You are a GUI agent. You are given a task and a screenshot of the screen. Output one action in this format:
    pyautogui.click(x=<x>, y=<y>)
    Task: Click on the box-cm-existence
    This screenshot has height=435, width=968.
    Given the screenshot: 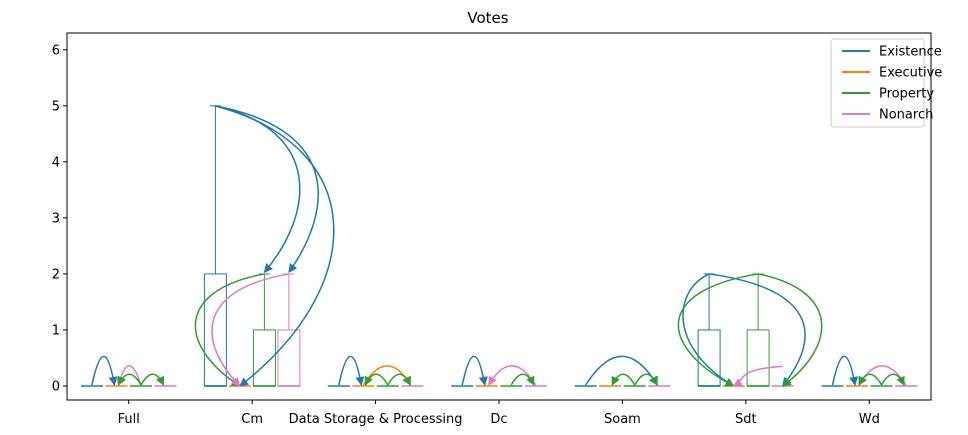 What is the action you would take?
    pyautogui.click(x=215, y=246)
    